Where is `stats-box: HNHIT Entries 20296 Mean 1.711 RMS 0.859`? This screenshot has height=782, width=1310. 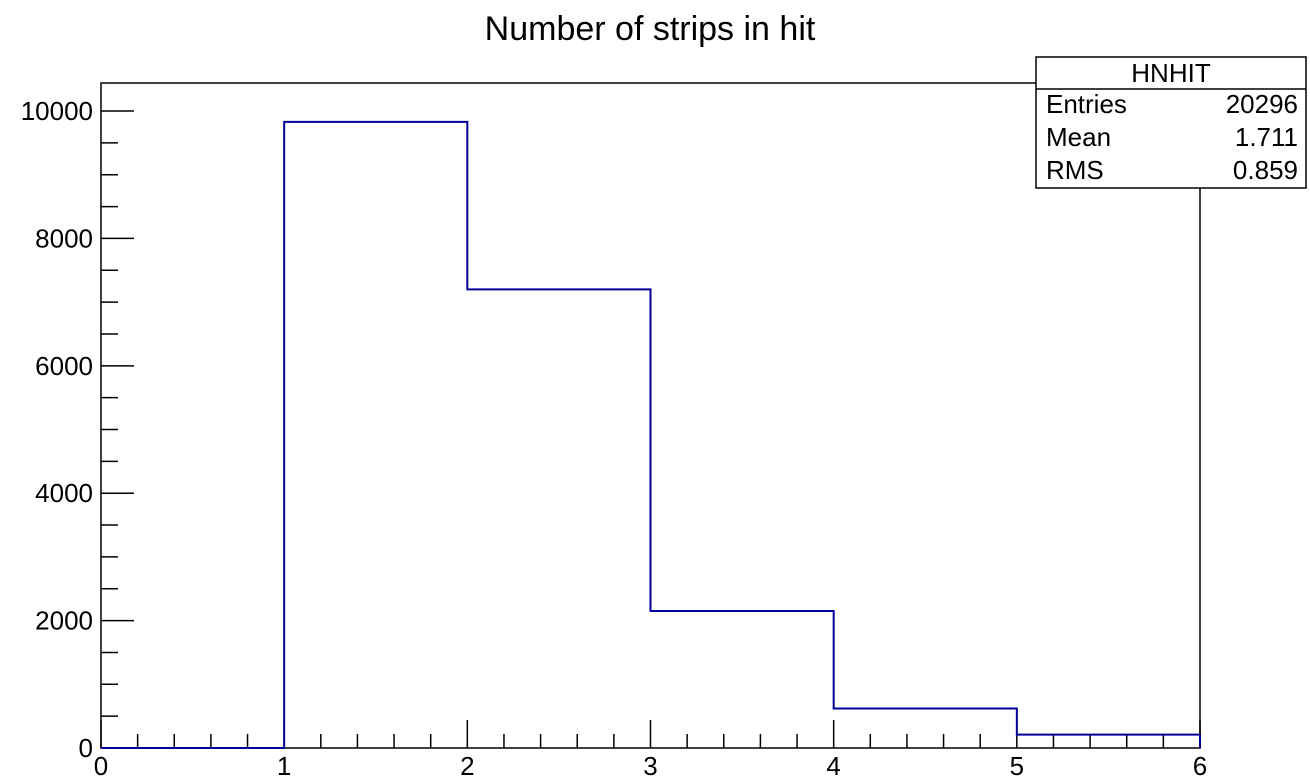
stats-box: HNHIT Entries 20296 Mean 1.711 RMS 0.859 is located at coordinates (1171, 122).